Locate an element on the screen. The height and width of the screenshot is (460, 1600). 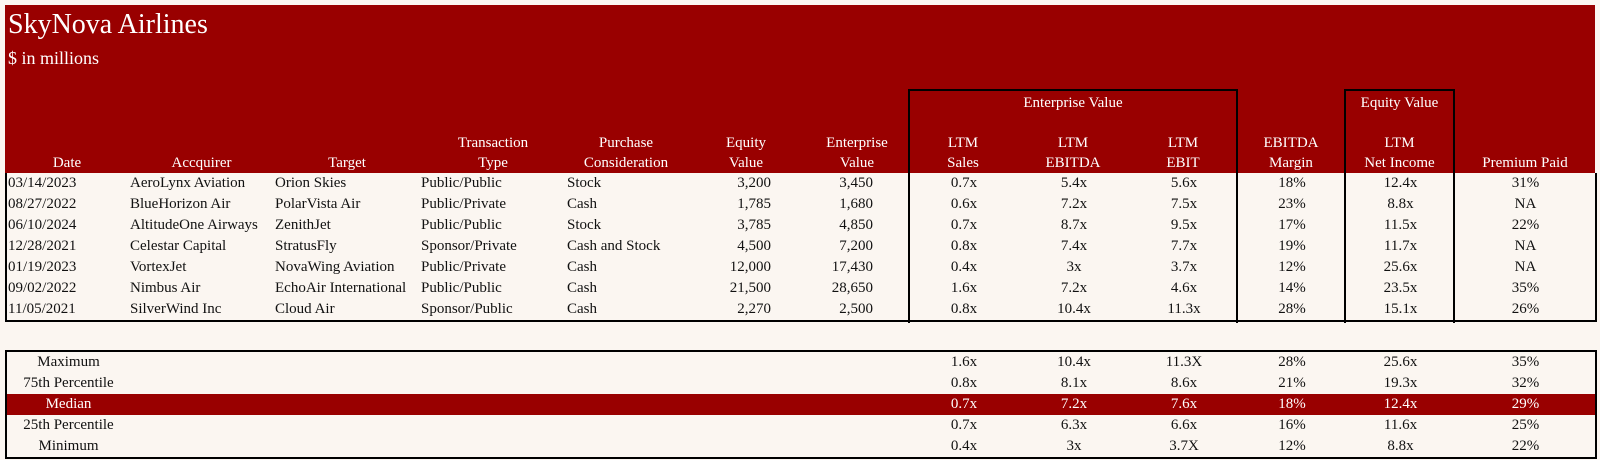
stats-cell-ltm-sales: 0.8x is located at coordinates (964, 383).